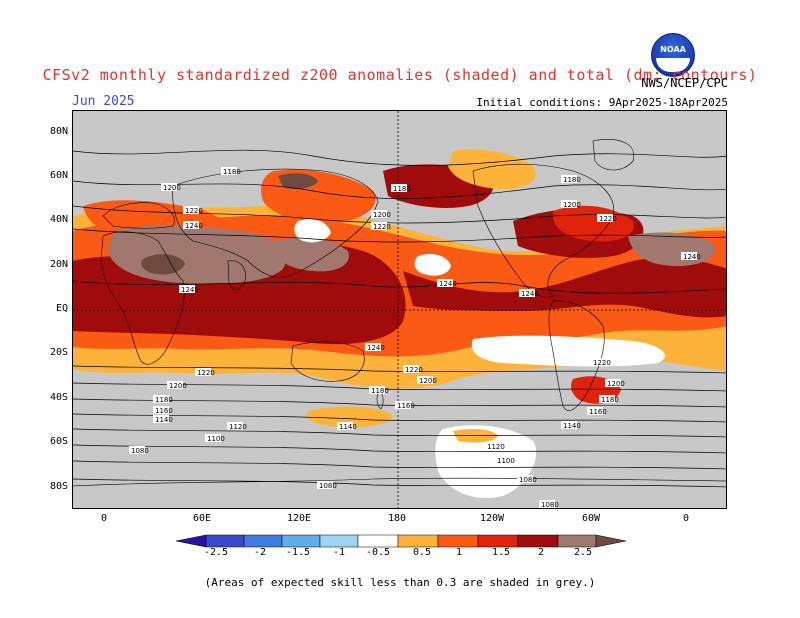 The width and height of the screenshot is (800, 618). Describe the element at coordinates (422, 552) in the screenshot. I see `colorbar-label: 0.5` at that location.